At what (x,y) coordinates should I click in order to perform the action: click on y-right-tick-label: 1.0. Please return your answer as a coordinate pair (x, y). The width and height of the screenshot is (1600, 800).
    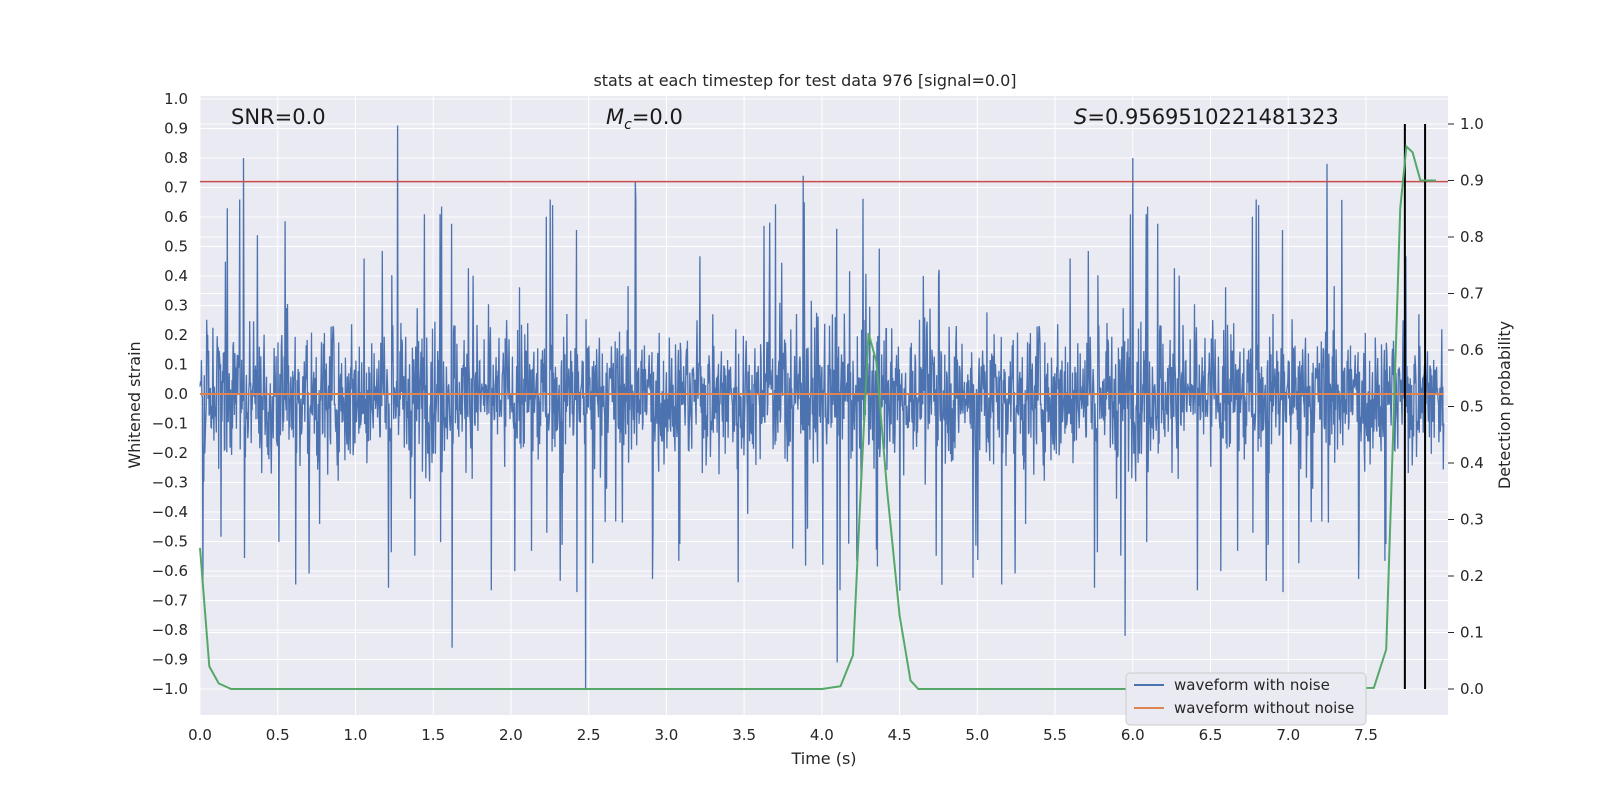
    Looking at the image, I should click on (1472, 124).